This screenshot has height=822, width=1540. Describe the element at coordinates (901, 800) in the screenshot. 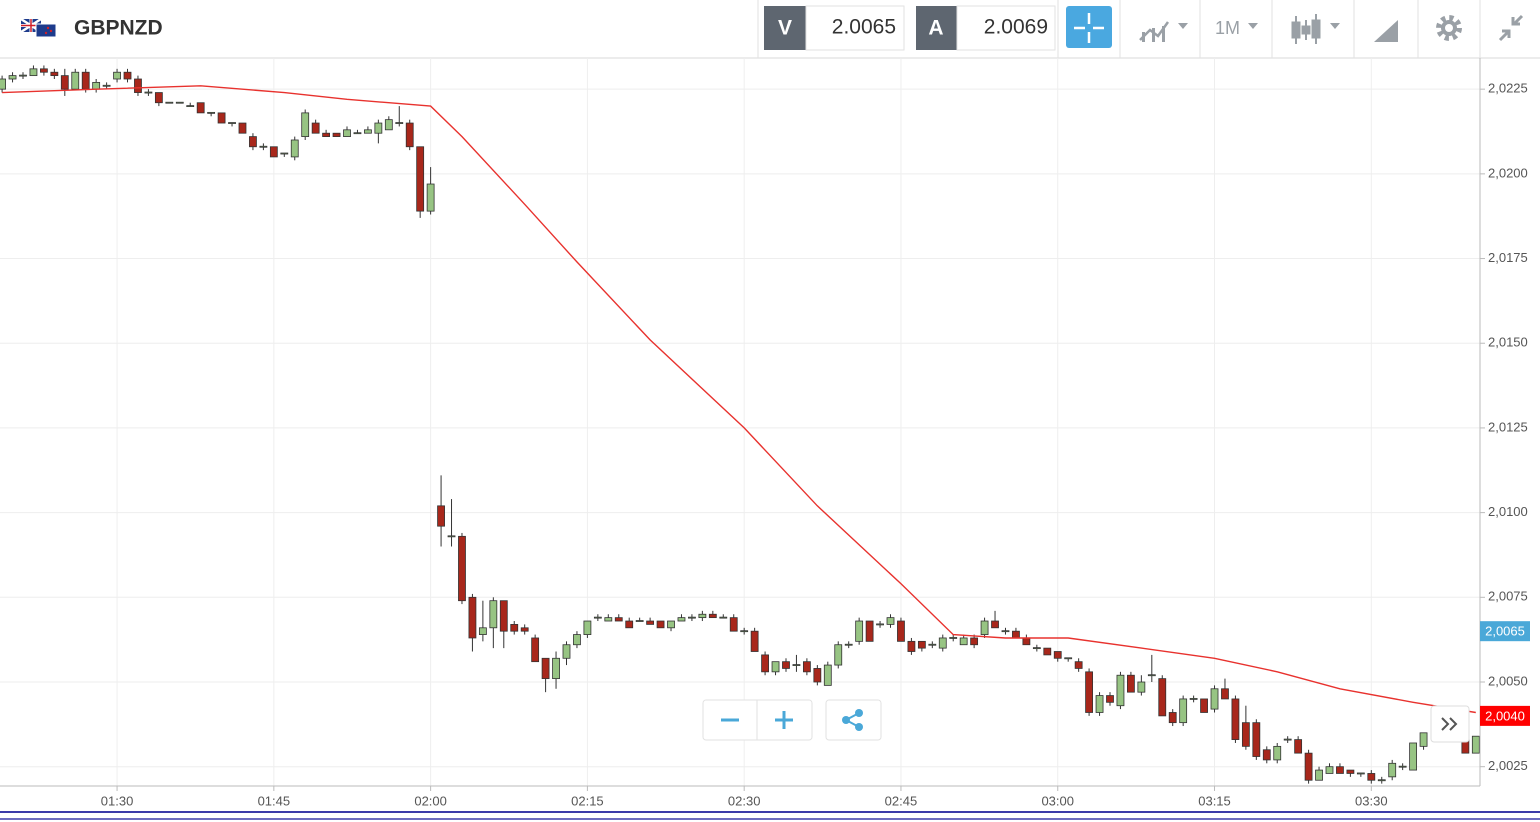

I see `x-tick-label: 02:45` at that location.